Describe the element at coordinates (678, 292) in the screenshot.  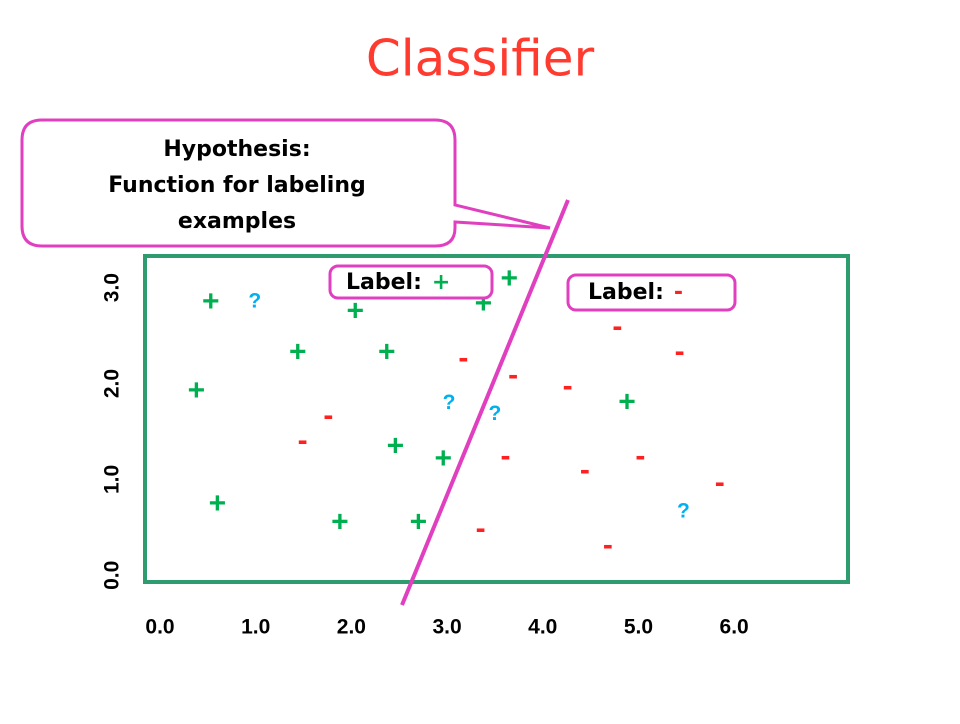
I see `label-symbol: -` at that location.